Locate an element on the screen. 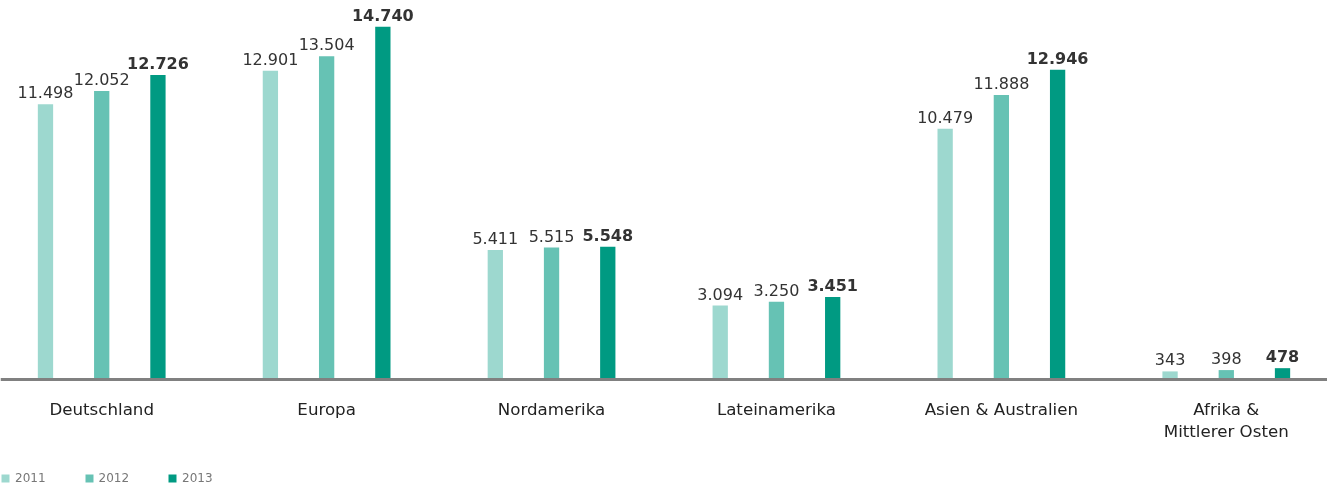 The image size is (1327, 485). data-label: 5.515 is located at coordinates (551, 236).